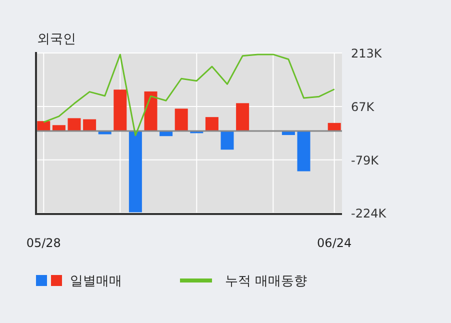 The image size is (451, 323). What do you see at coordinates (56, 39) in the screenshot?
I see `chart-title: 외국인` at bounding box center [56, 39].